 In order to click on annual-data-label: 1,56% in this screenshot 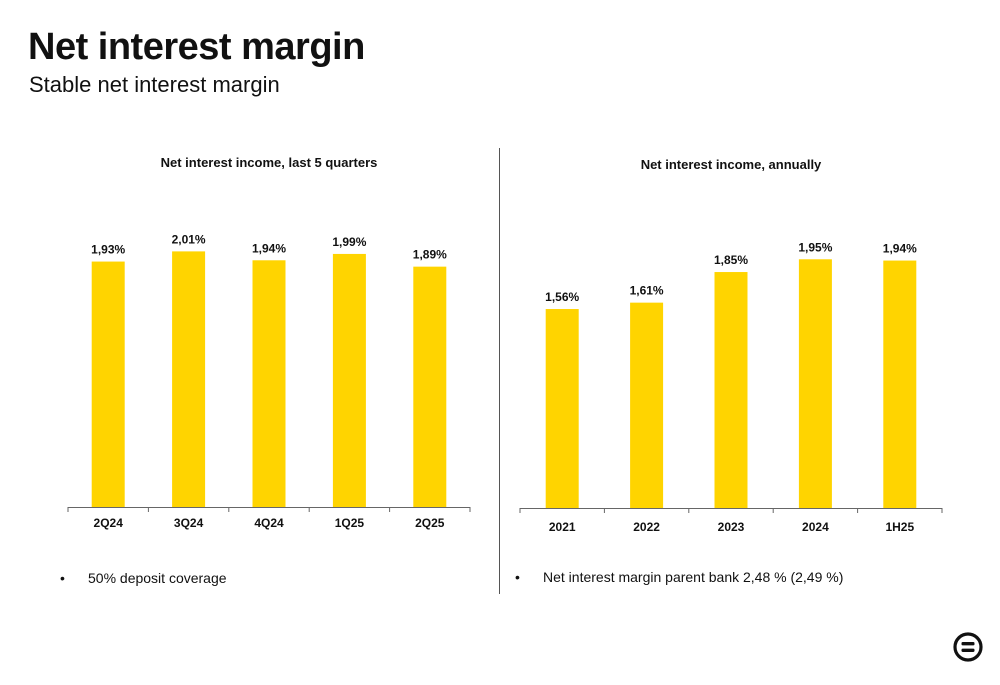, I will do `click(562, 297)`.